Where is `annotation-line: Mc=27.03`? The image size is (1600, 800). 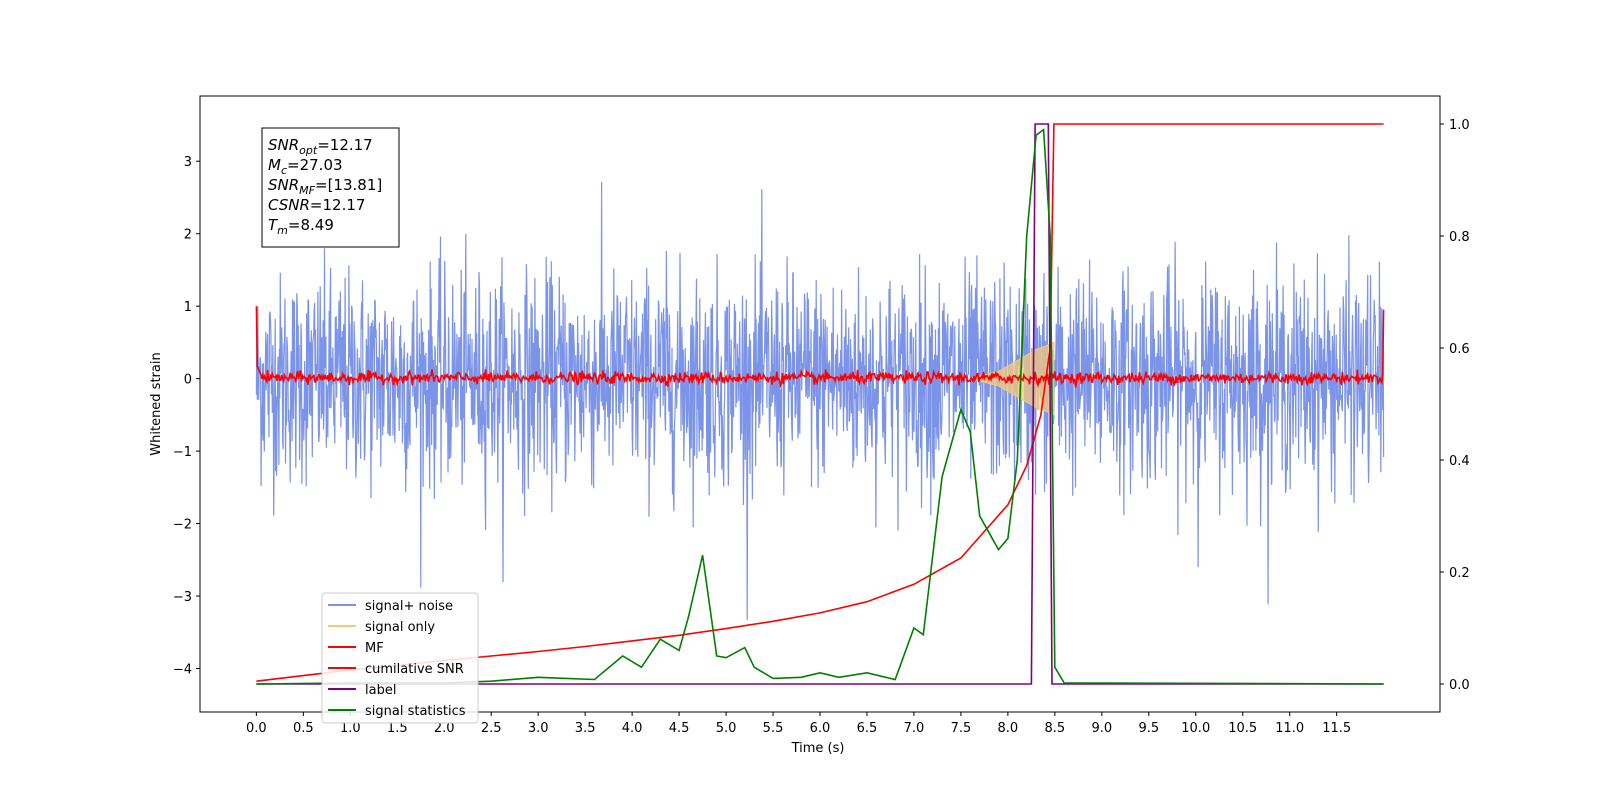
annotation-line: Mc=27.03 is located at coordinates (305, 166).